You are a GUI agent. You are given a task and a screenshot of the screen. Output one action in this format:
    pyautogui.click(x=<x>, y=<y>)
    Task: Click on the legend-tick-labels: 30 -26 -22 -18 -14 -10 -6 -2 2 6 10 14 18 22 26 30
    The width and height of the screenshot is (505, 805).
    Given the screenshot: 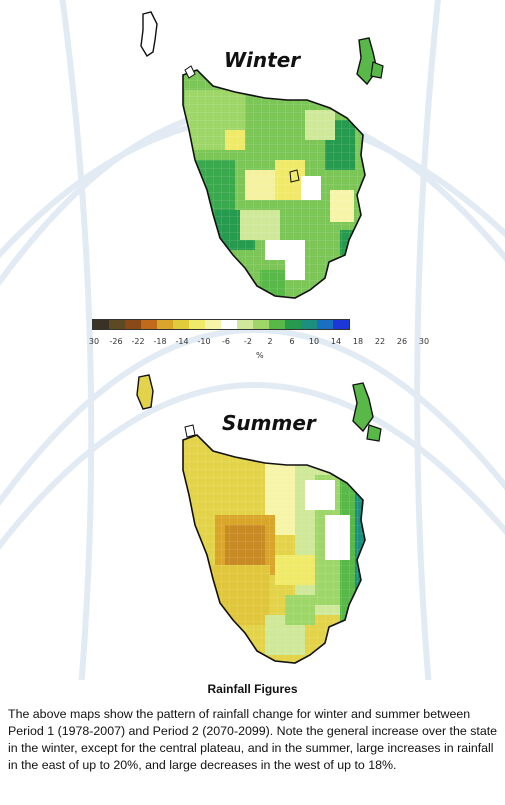 What is the action you would take?
    pyautogui.click(x=260, y=343)
    